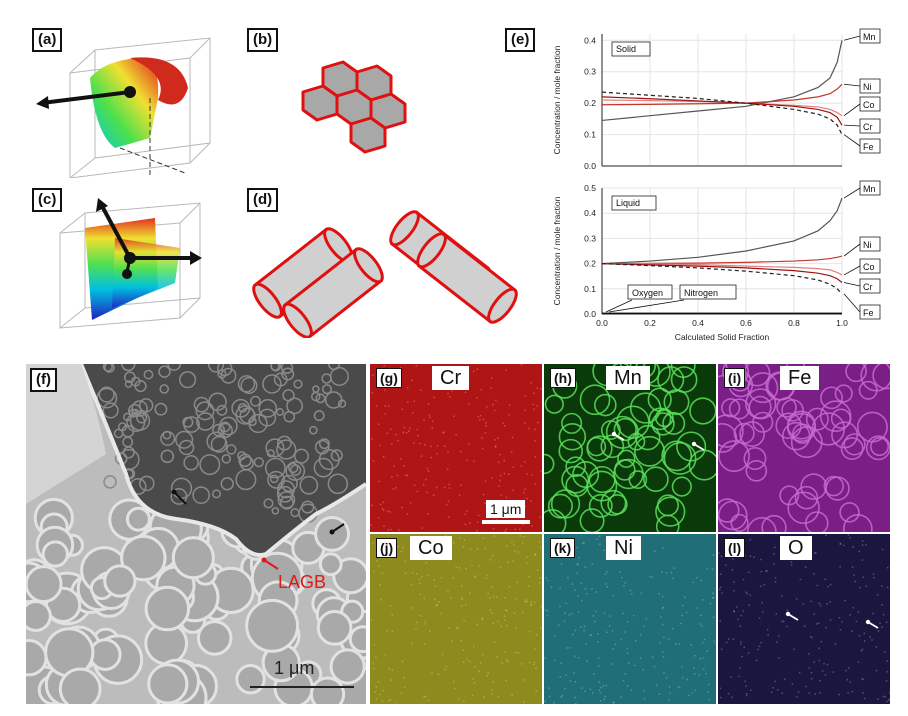 The height and width of the screenshot is (716, 908). I want to click on y-tick-label: 0.2, so click(590, 103).